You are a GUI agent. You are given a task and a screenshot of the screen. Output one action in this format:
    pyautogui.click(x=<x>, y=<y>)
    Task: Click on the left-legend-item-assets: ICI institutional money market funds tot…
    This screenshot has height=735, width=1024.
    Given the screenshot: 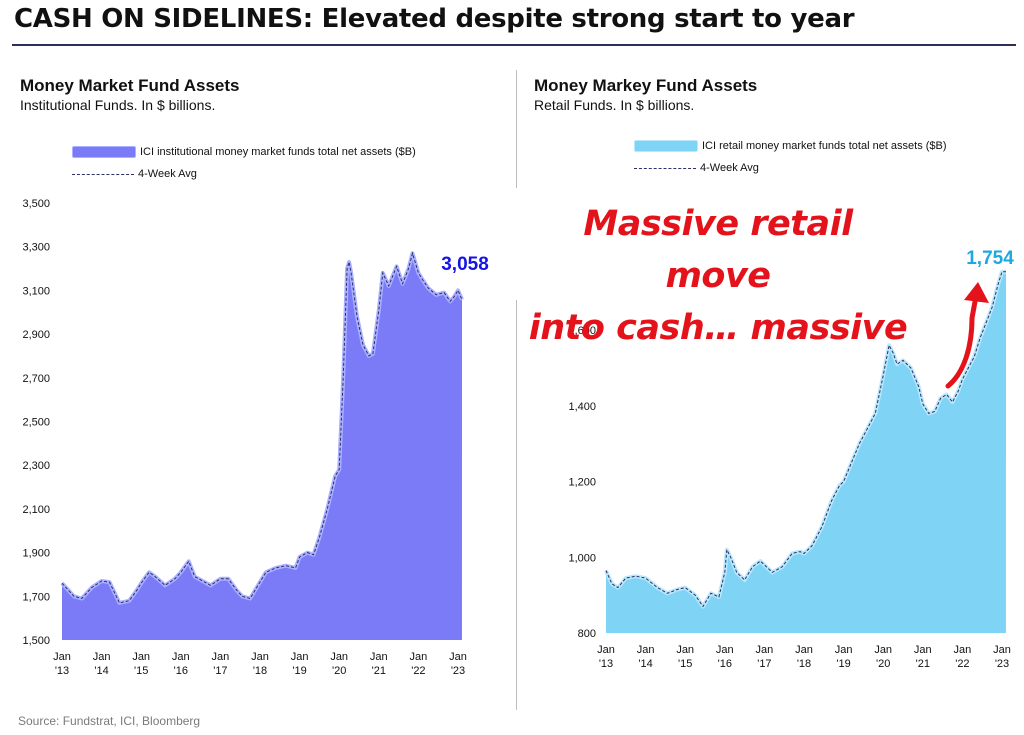 What is the action you would take?
    pyautogui.click(x=244, y=152)
    